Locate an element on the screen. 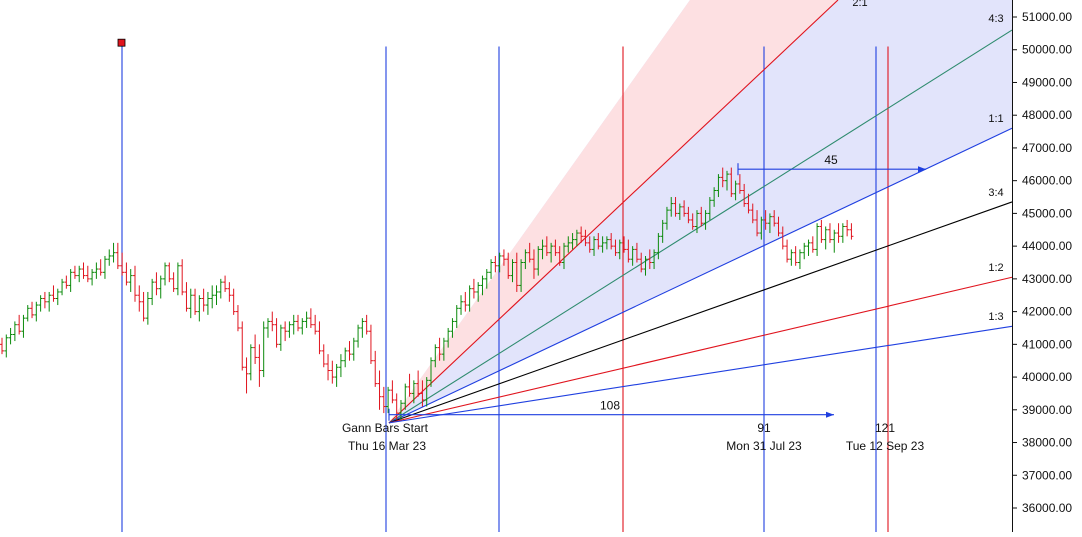  anchor-marker is located at coordinates (121, 42).